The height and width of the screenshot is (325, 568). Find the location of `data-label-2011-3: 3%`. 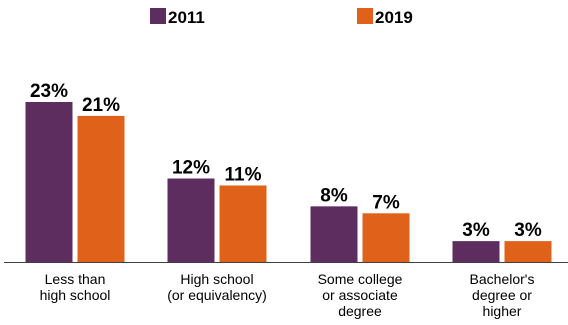

data-label-2011-3: 3% is located at coordinates (476, 230).